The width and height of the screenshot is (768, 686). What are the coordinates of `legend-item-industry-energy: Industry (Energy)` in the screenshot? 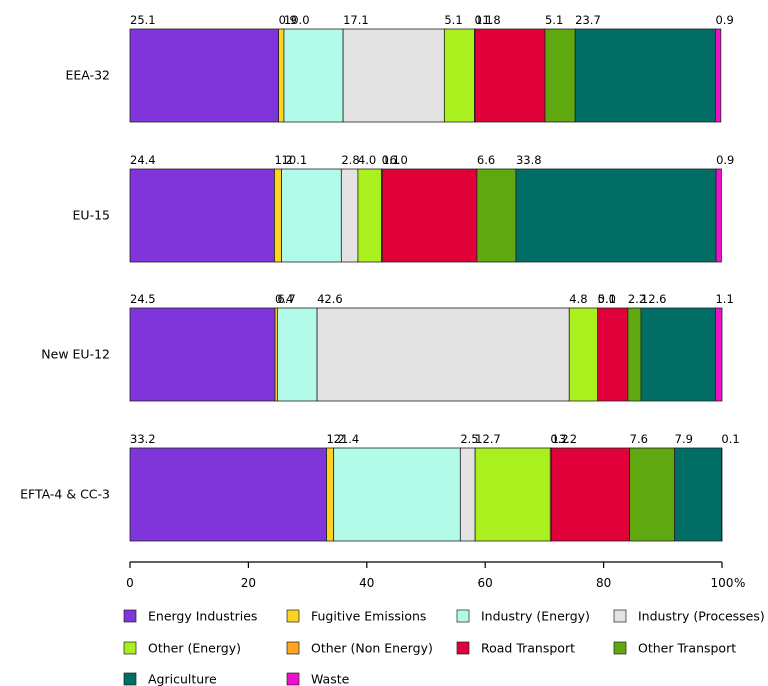 It's located at (523, 616).